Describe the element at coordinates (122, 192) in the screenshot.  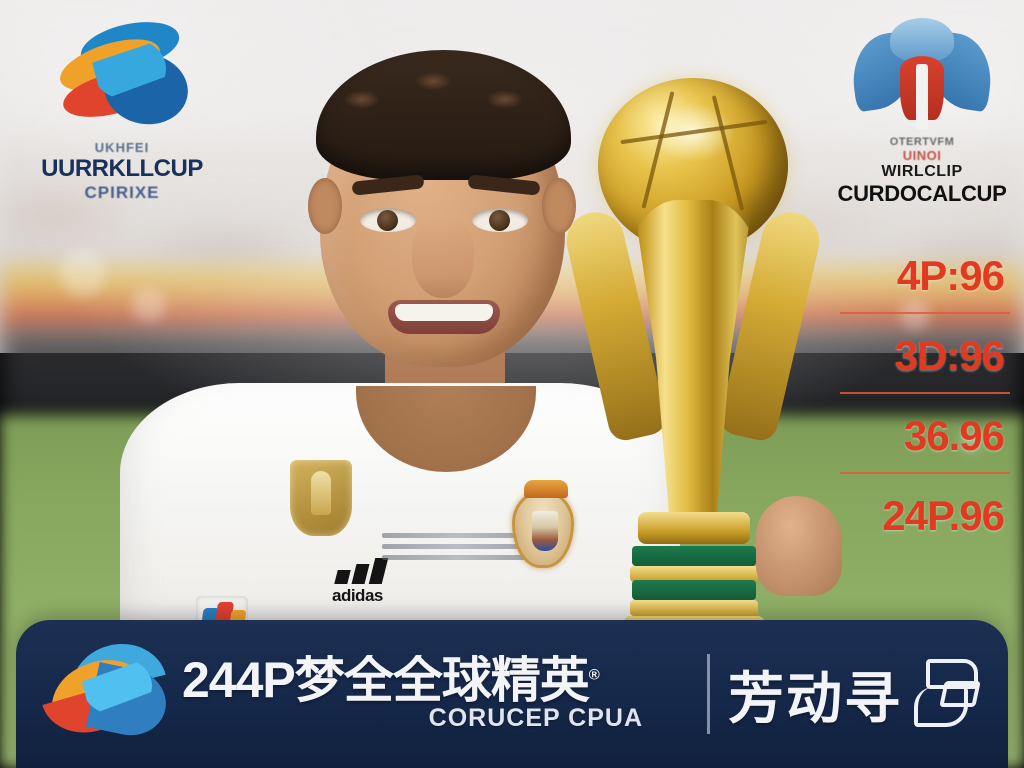
I see `logo-top-left-line3: CPIRIXE` at that location.